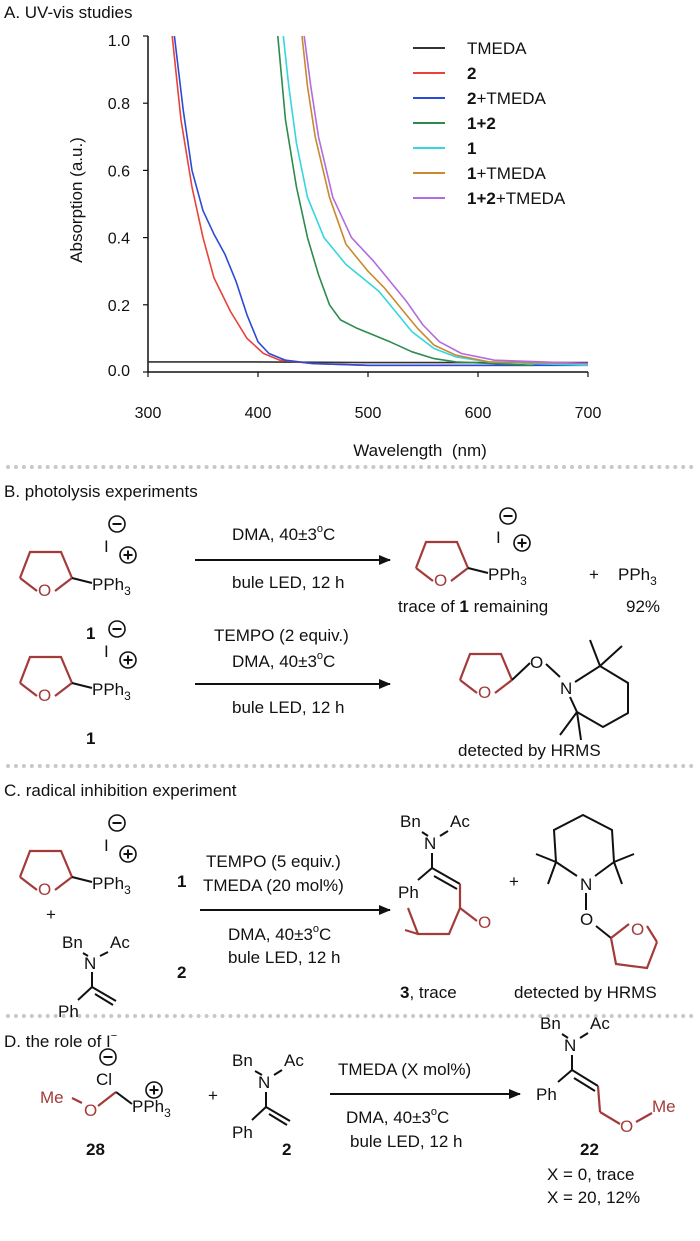 Image resolution: width=700 pixels, height=1241 pixels. I want to click on tempo-adduct-c-structure: N O O, so click(597, 891).